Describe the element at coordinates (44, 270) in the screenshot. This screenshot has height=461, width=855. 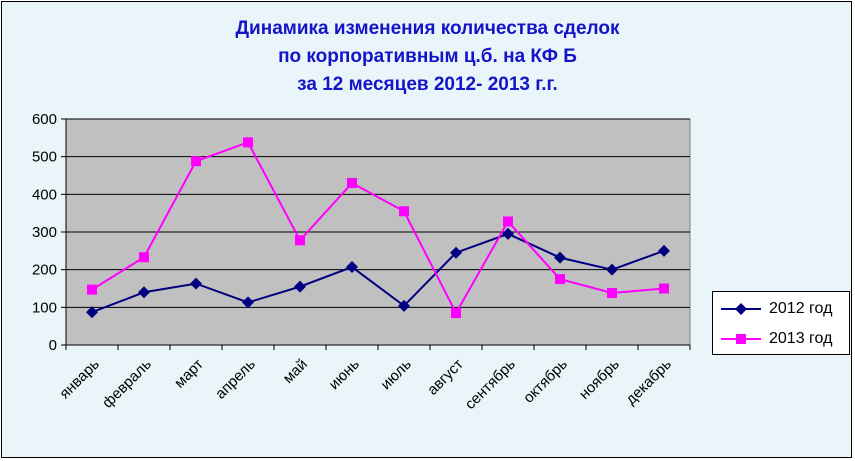
I see `y-tick-label-2: 200` at that location.